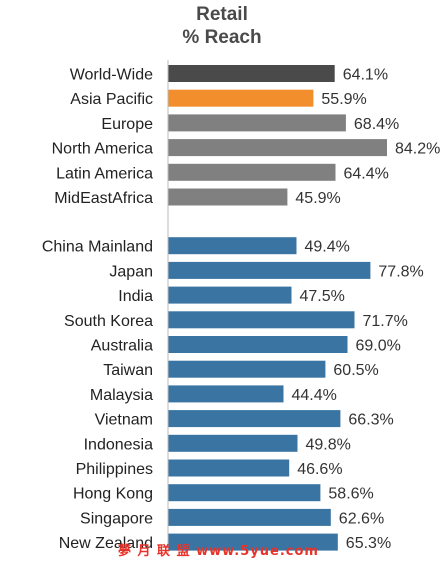 This screenshot has width=447, height=563. I want to click on bar-north-america, so click(277, 148).